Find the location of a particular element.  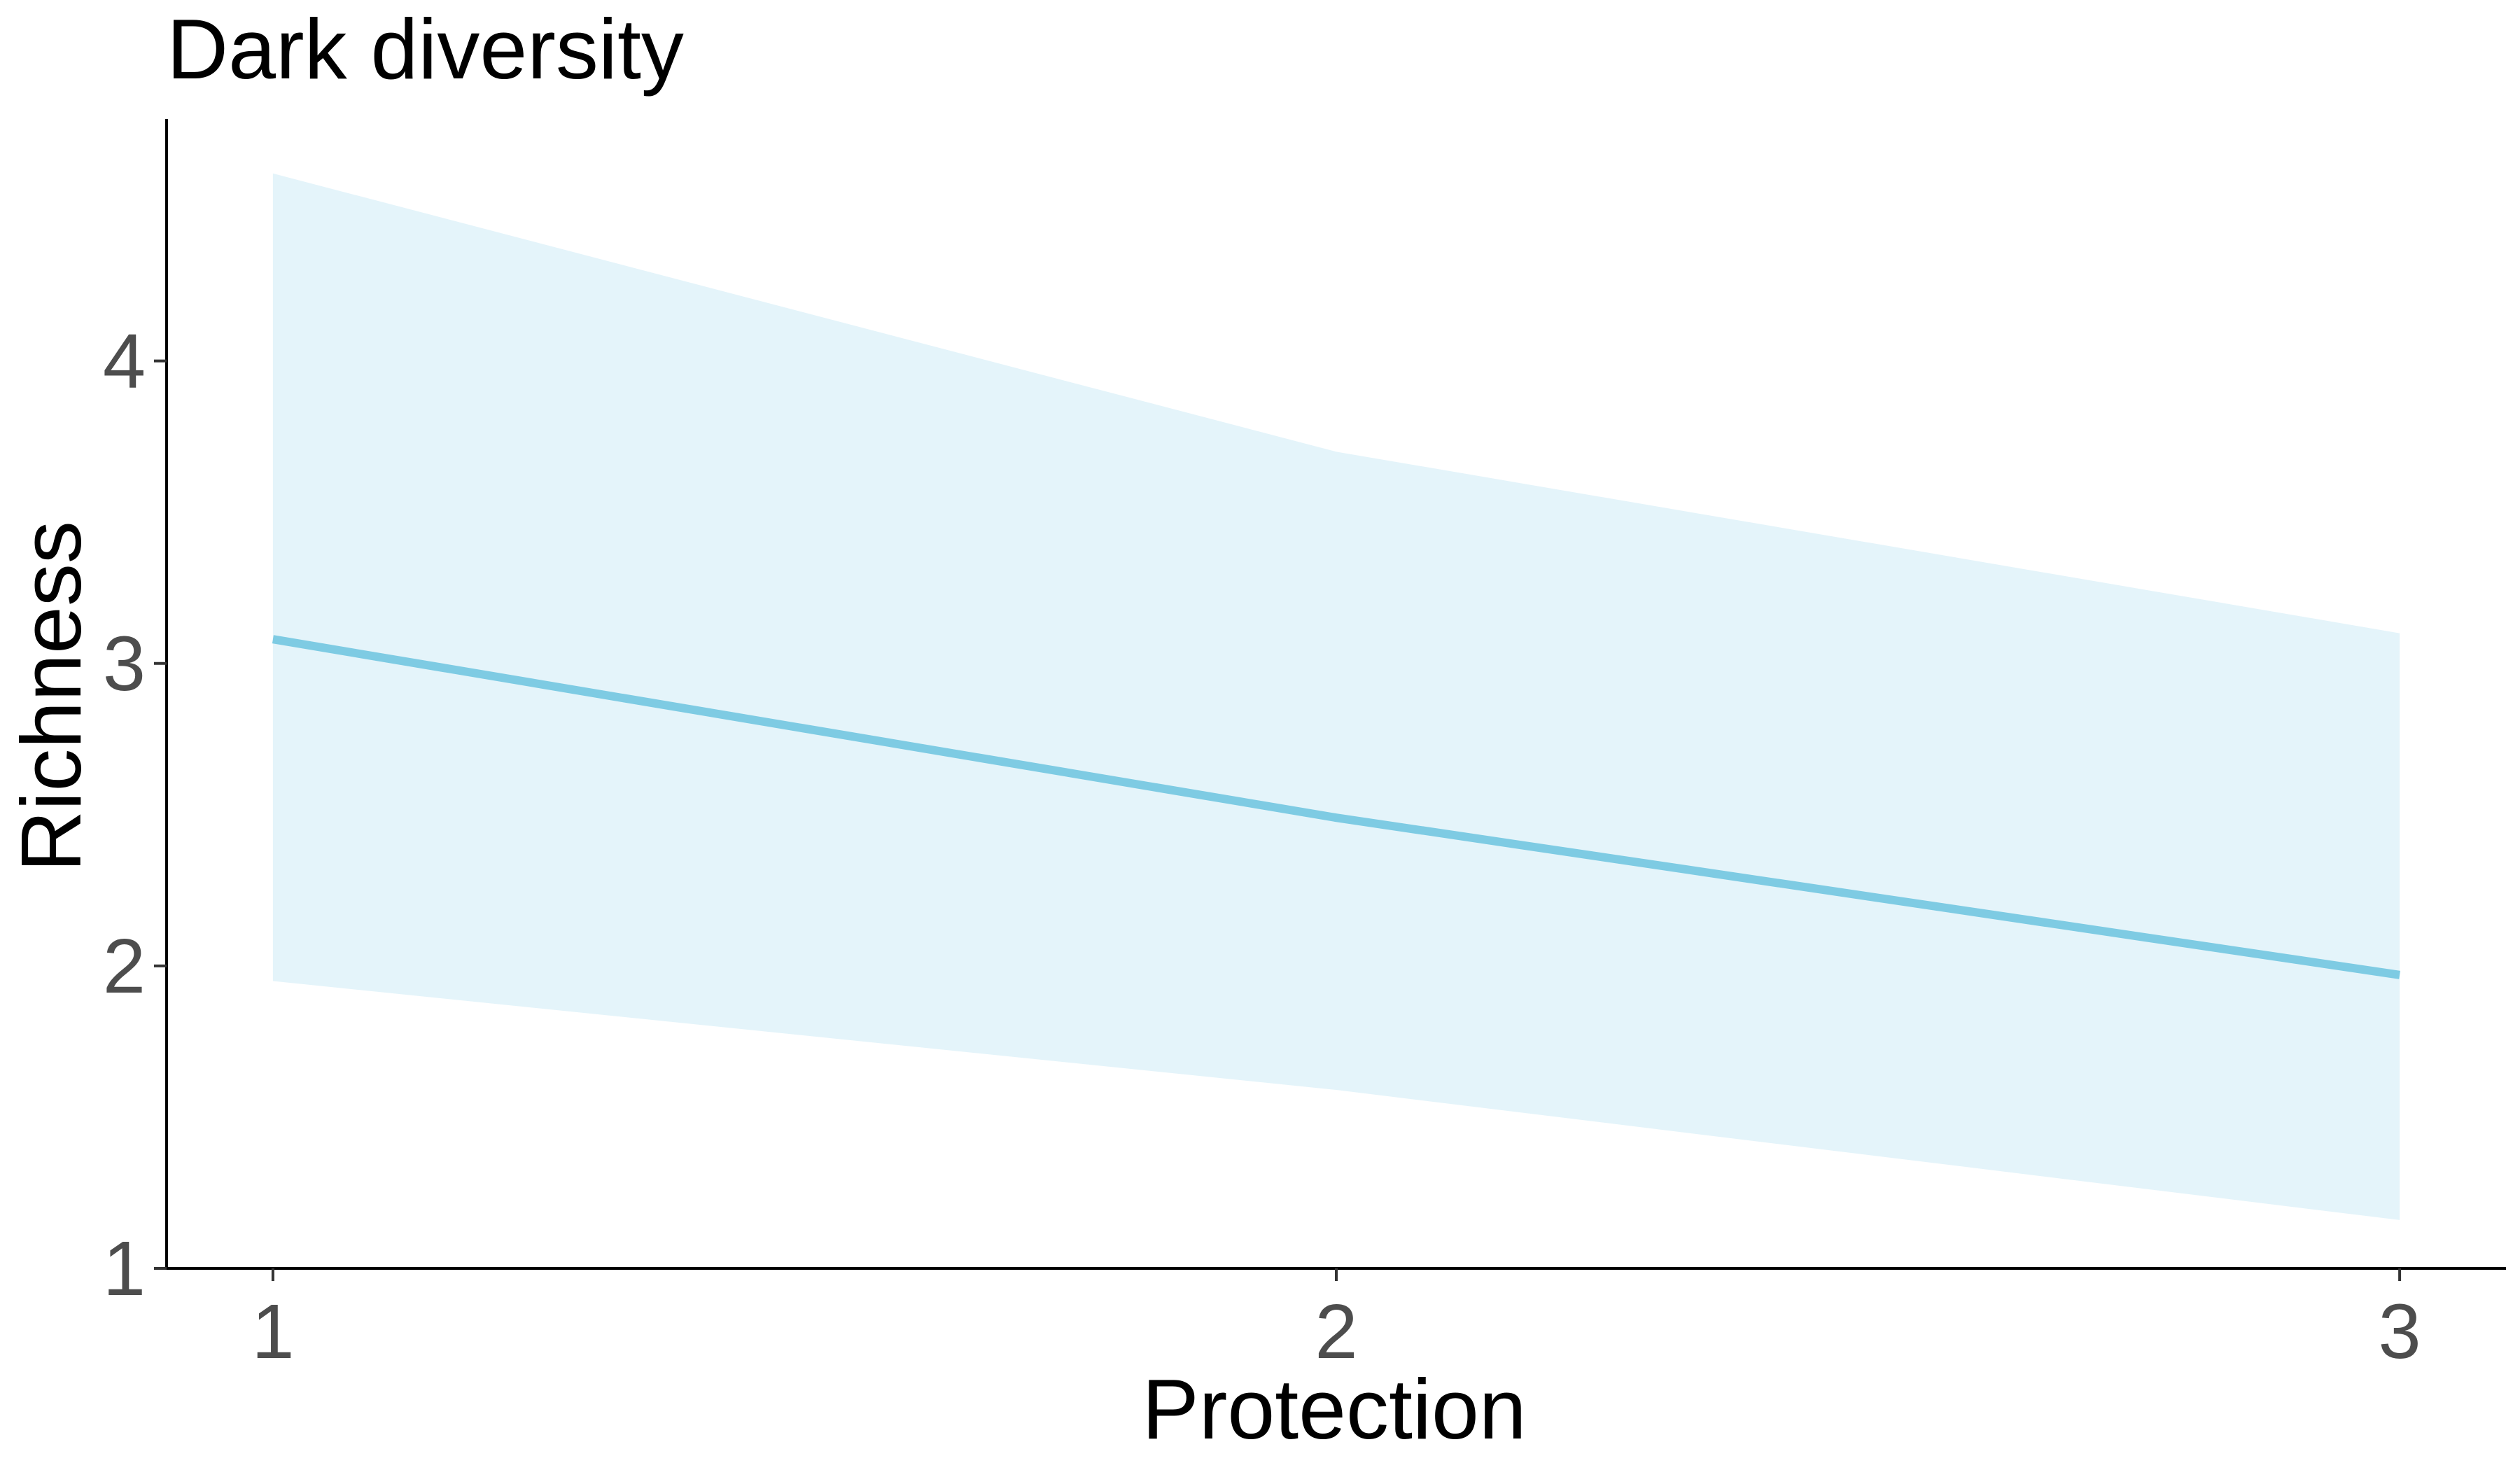

y-tick-label: 2 is located at coordinates (124, 966).